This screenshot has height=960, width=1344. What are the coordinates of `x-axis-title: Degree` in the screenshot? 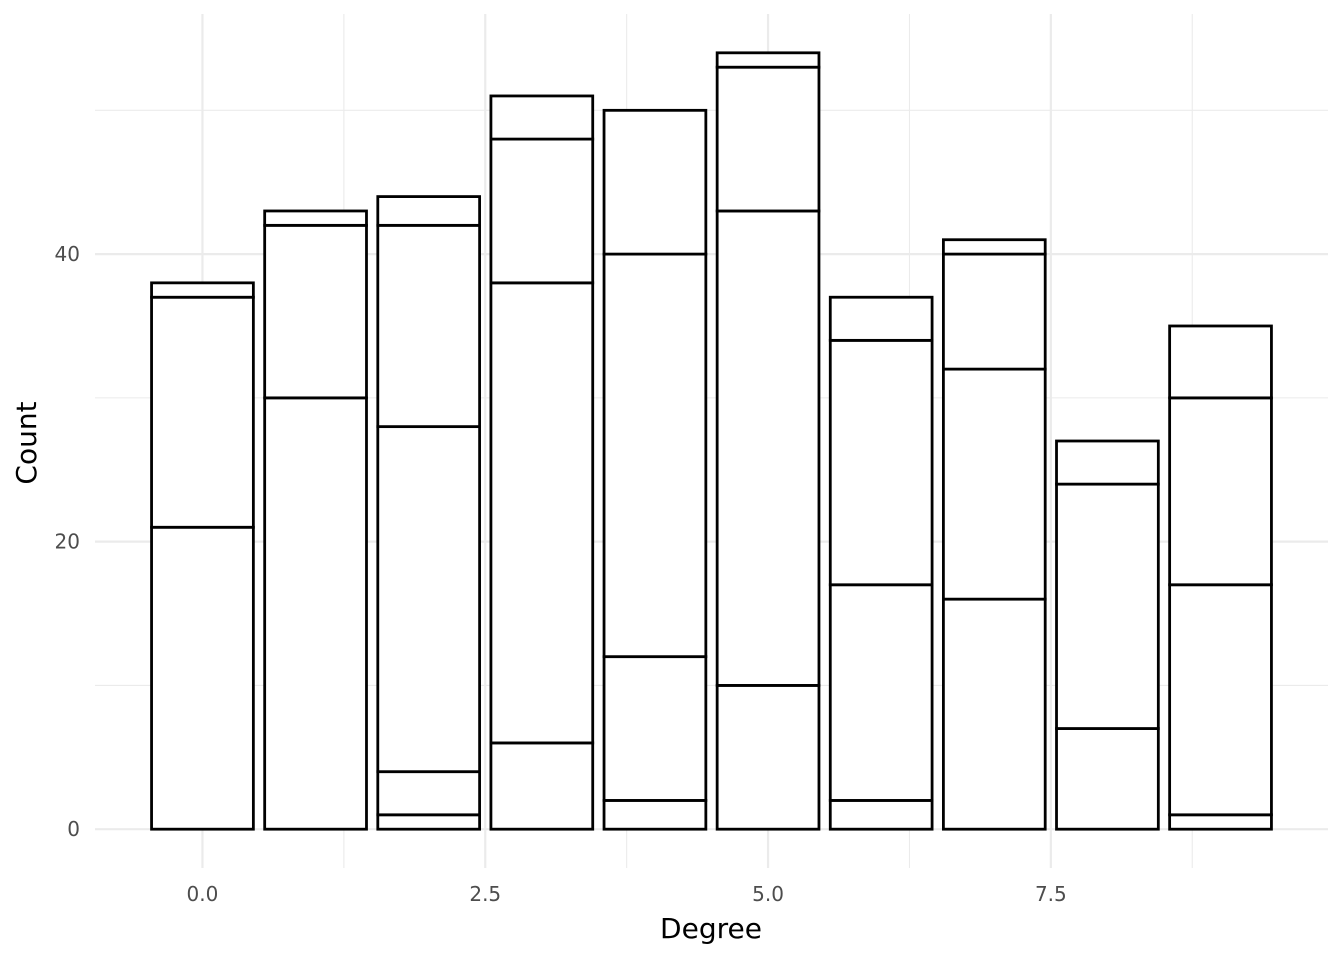 It's located at (711, 928).